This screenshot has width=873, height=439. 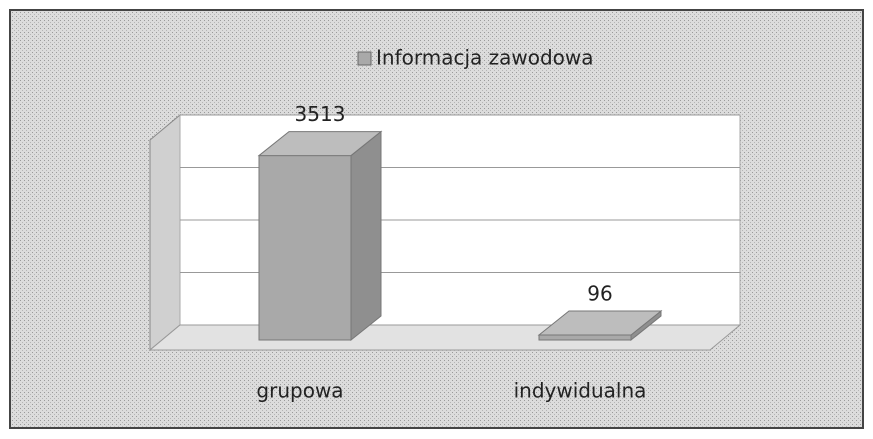 What do you see at coordinates (580, 391) in the screenshot?
I see `x-tick-label: indywidualna` at bounding box center [580, 391].